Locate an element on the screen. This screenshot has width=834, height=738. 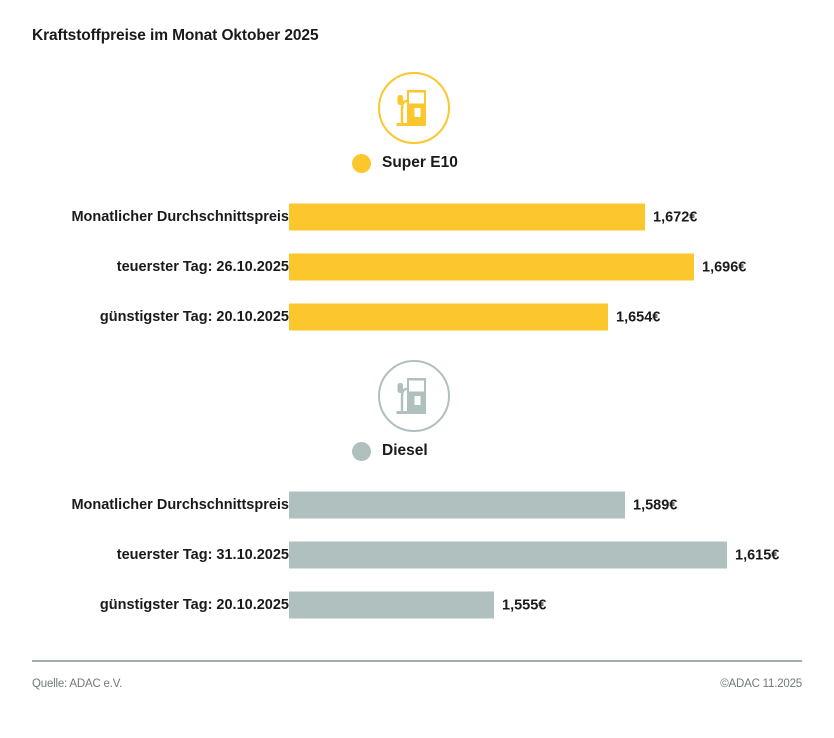
row-label: teuerster Tag: 31.10.2025 is located at coordinates (202, 555).